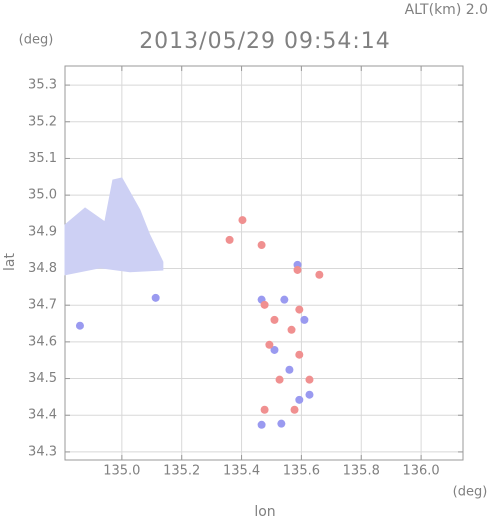 The width and height of the screenshot is (491, 521). What do you see at coordinates (42, 305) in the screenshot?
I see `y-tick-label: 34.7` at bounding box center [42, 305].